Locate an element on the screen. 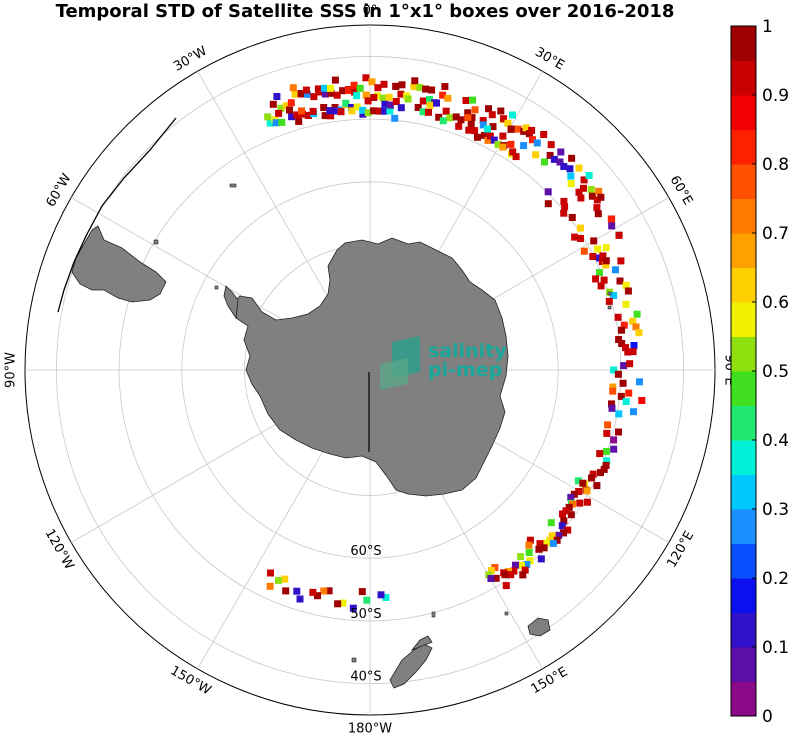 Image resolution: width=793 pixels, height=743 pixels. colorbar-tick-label: 0.6 is located at coordinates (775, 303).